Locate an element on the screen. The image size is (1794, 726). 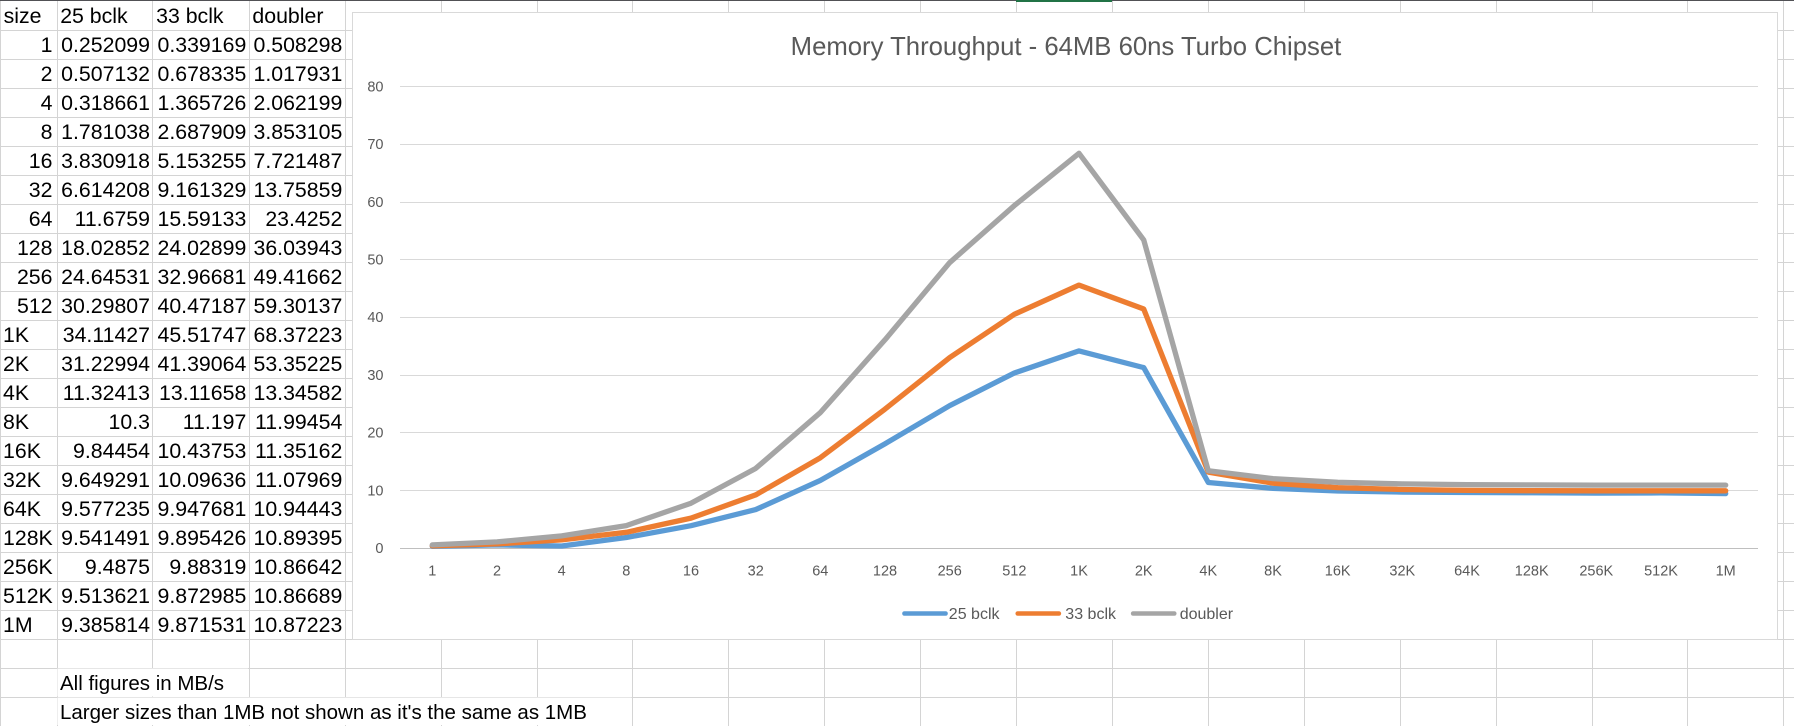
svg-text: 4K is located at coordinates (1208, 572).